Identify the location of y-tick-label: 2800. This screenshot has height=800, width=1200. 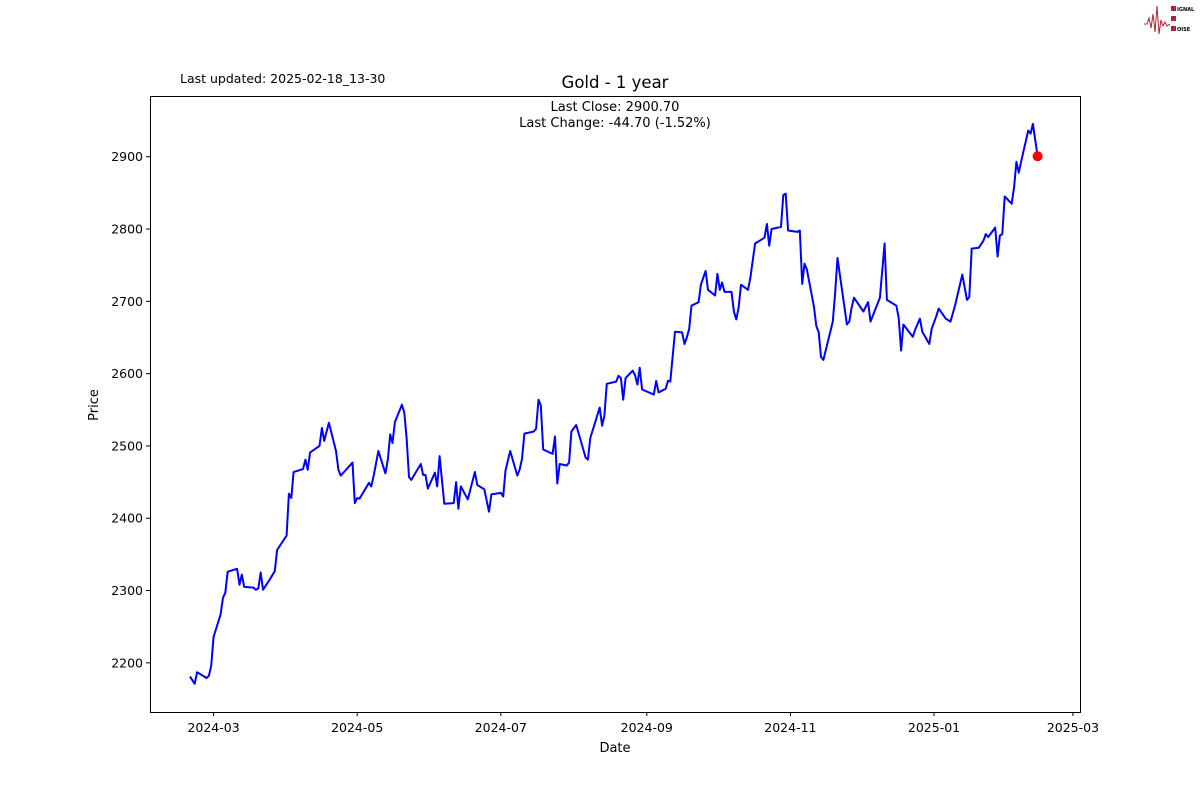
(127, 229).